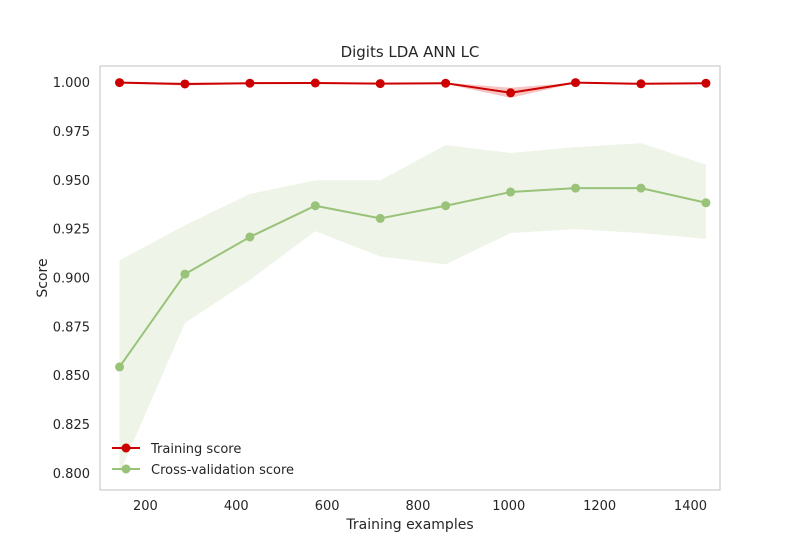 This screenshot has width=800, height=550. What do you see at coordinates (145, 506) in the screenshot?
I see `x-tick-label: 200` at bounding box center [145, 506].